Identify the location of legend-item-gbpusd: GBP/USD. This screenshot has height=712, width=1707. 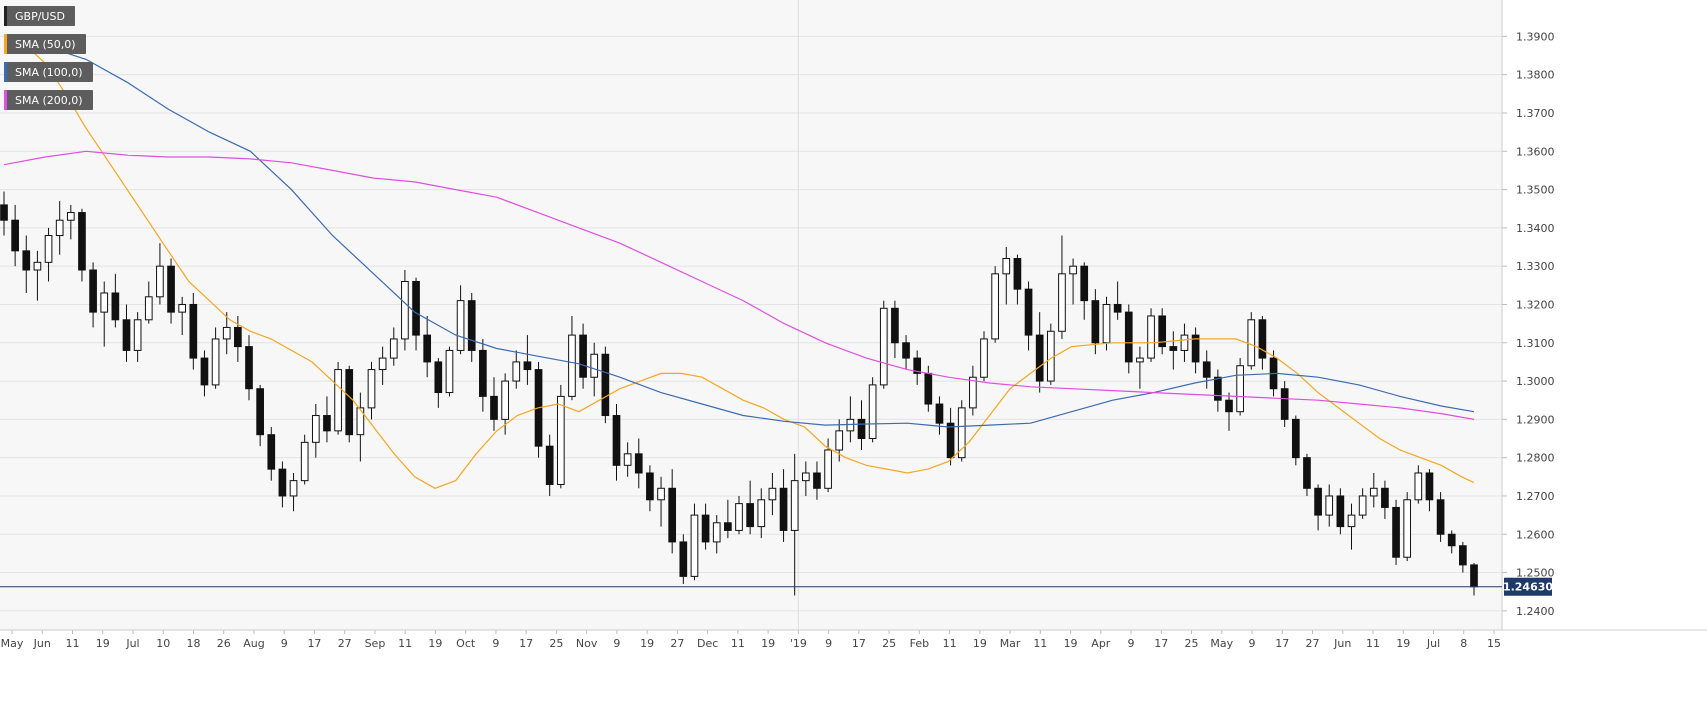
(39, 16).